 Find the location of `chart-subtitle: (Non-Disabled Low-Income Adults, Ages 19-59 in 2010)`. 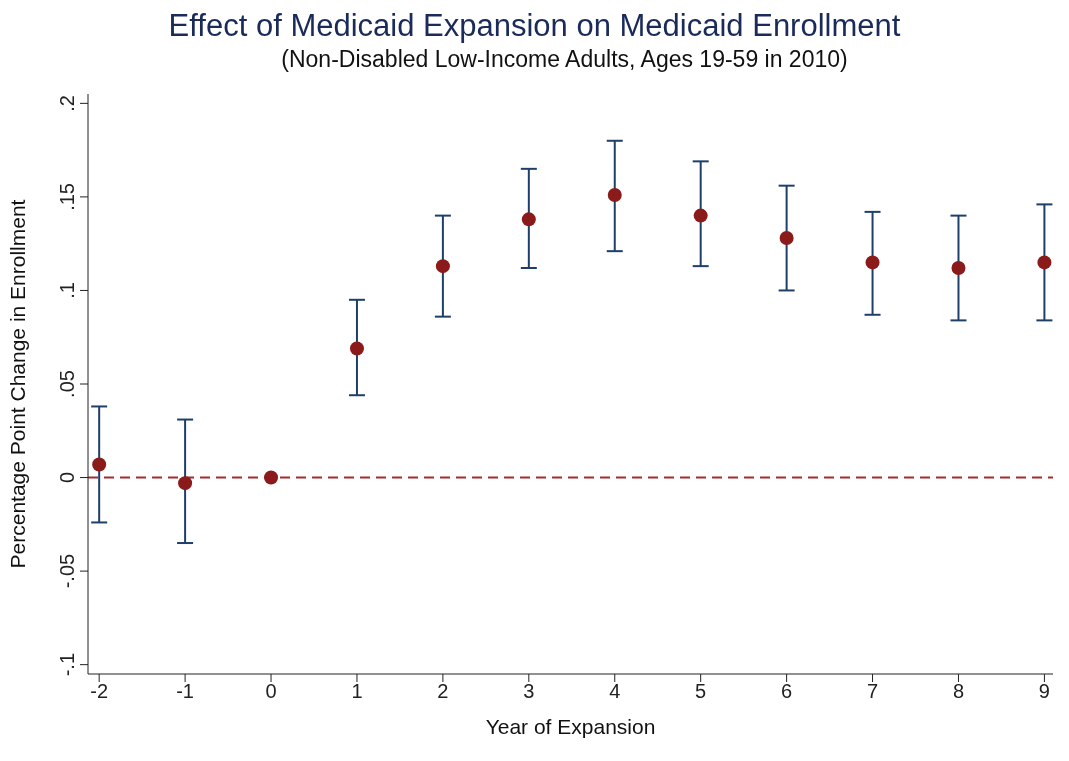

chart-subtitle: (Non-Disabled Low-Income Adults, Ages 19-59 in 2010) is located at coordinates (564, 59).